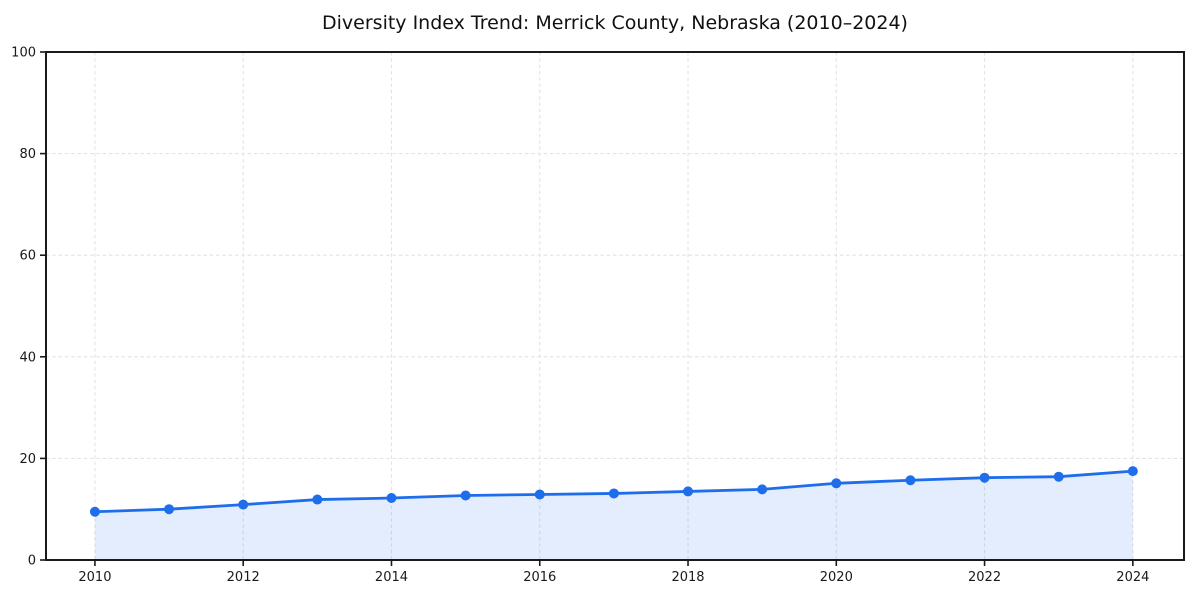 The height and width of the screenshot is (600, 1200). I want to click on data-point-2020, so click(836, 483).